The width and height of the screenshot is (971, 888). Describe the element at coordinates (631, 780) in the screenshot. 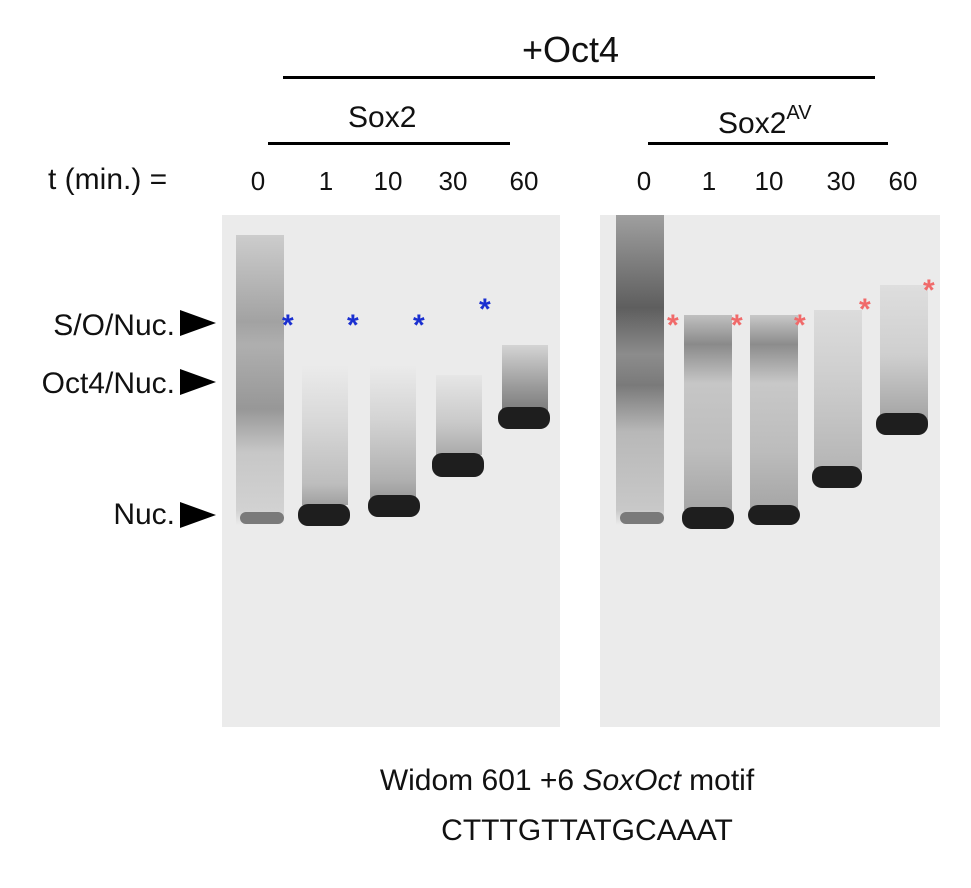

I see `caption-motif: SoxOct` at that location.